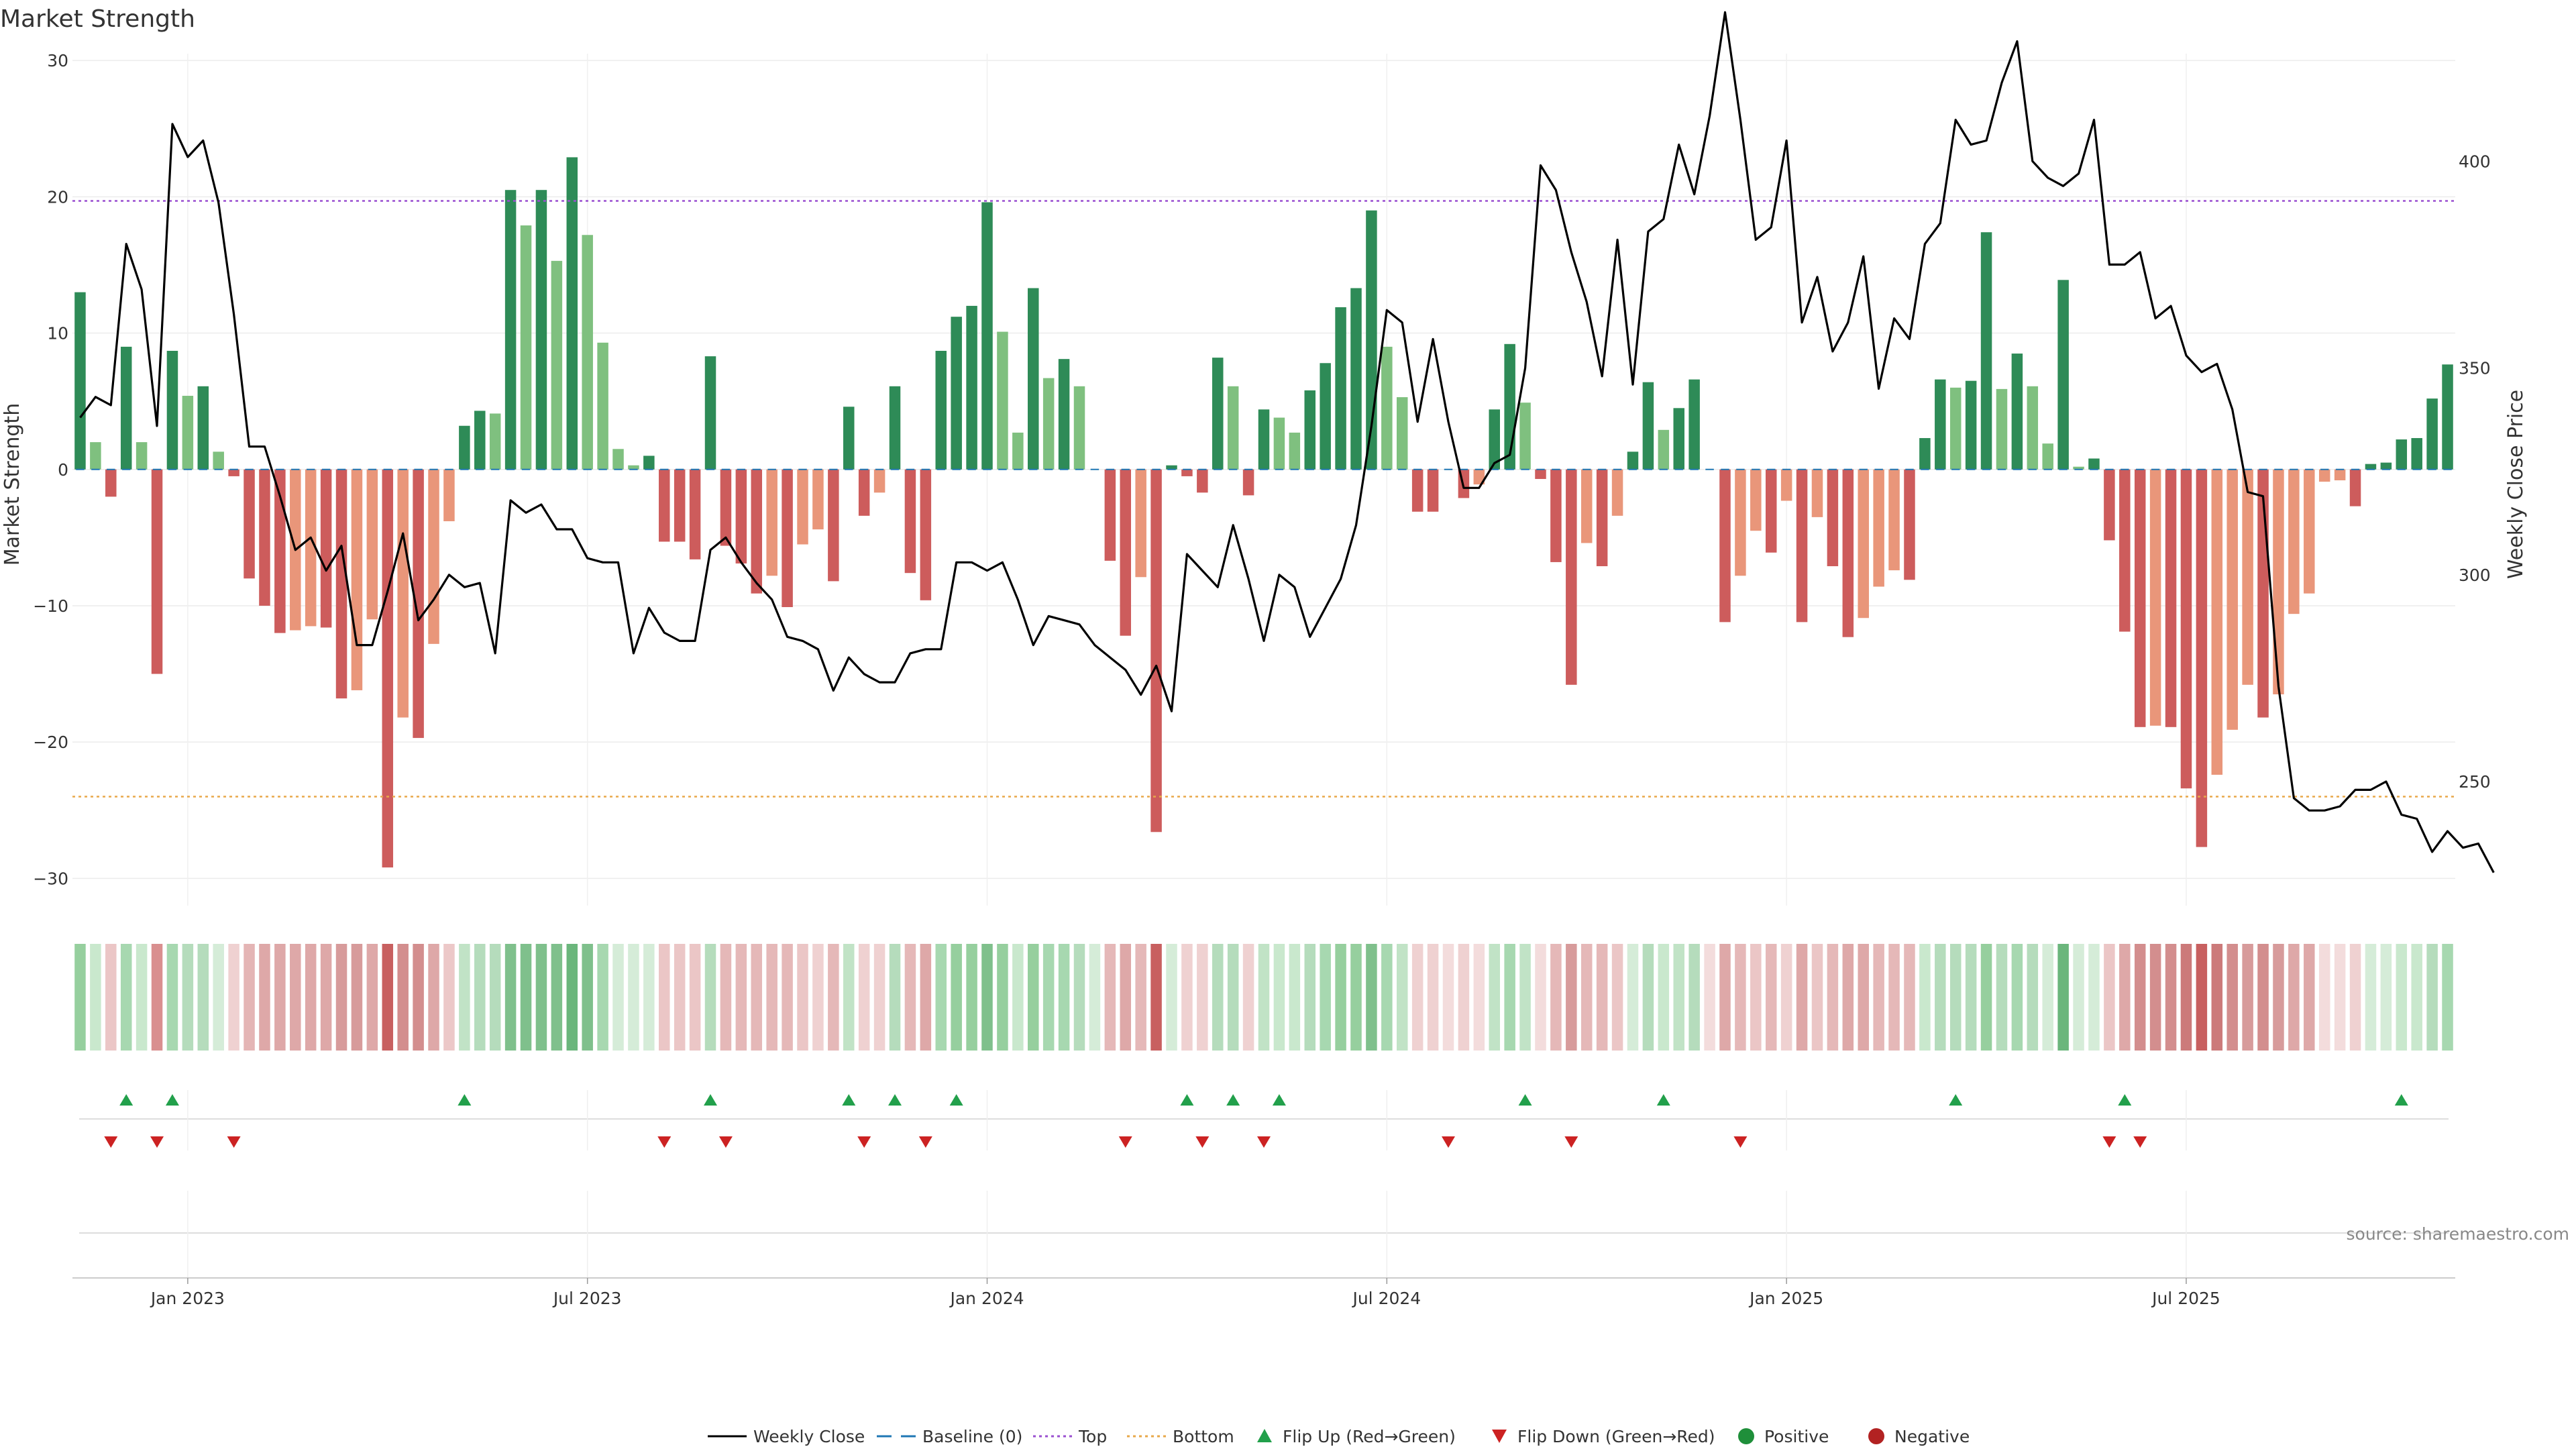  I want to click on legend-label: Baseline (0), so click(972, 1436).